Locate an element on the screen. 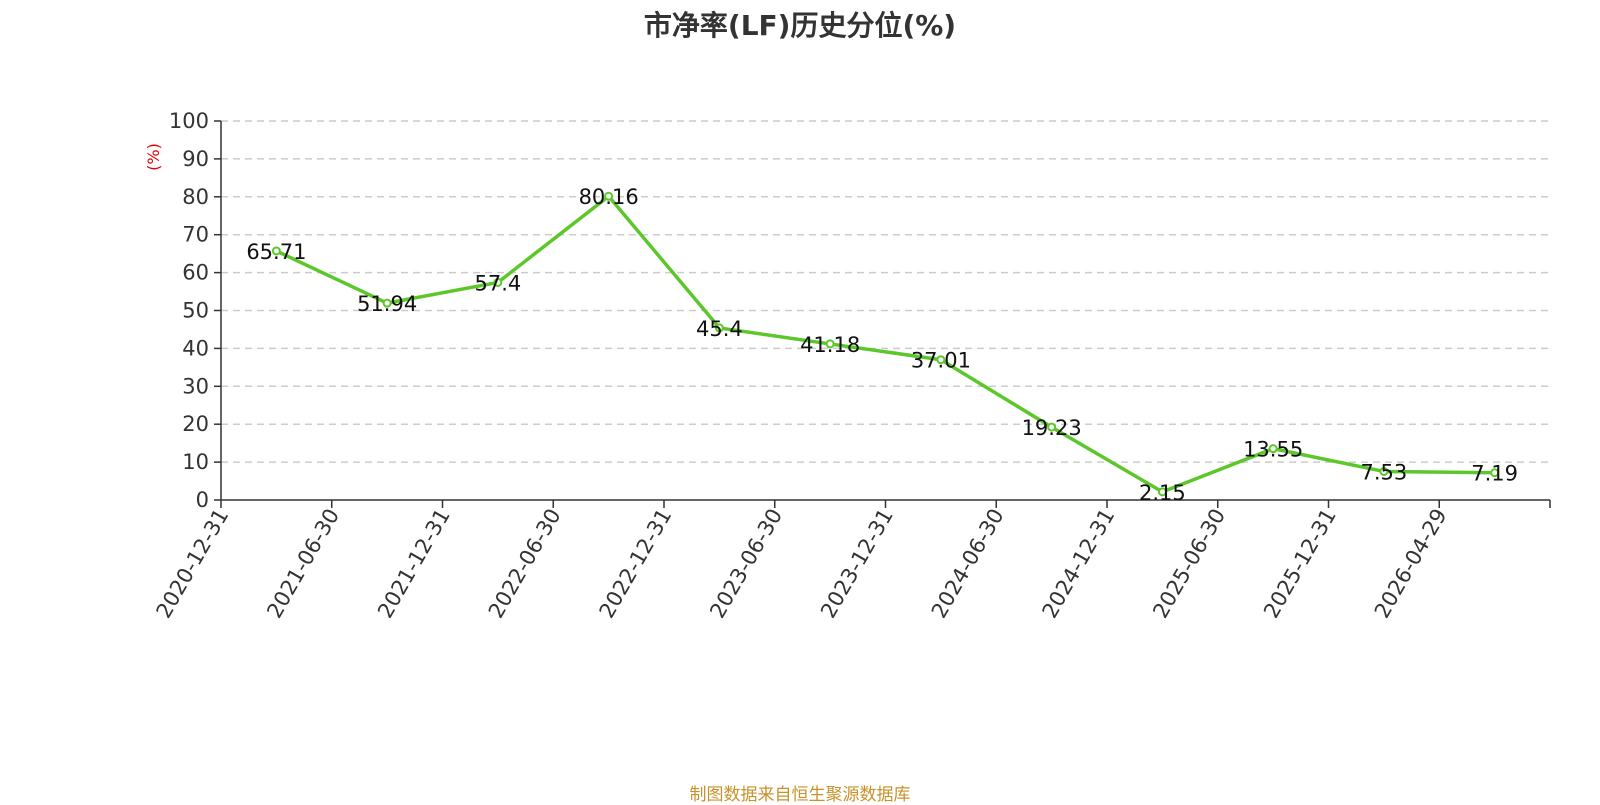 The height and width of the screenshot is (805, 1600). data-label: 7.53 is located at coordinates (1383, 472).